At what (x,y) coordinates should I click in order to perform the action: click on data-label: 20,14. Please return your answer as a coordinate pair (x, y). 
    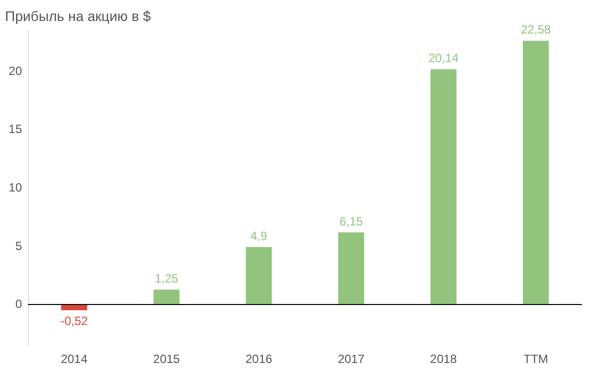
    Looking at the image, I should click on (443, 58).